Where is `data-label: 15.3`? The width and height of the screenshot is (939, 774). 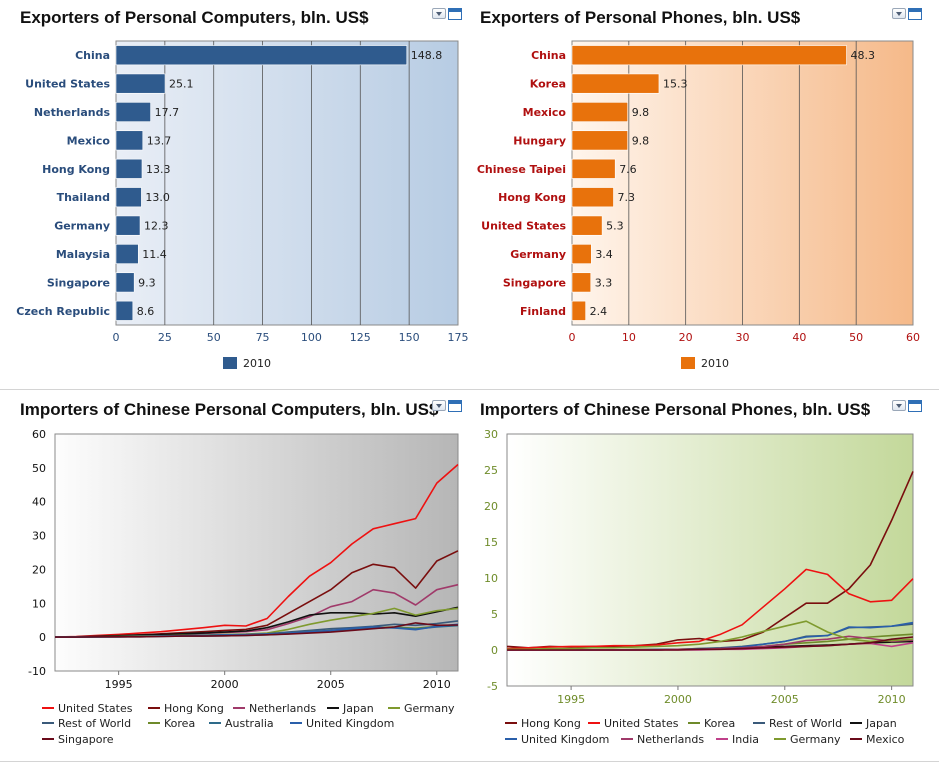
data-label: 15.3 is located at coordinates (675, 84).